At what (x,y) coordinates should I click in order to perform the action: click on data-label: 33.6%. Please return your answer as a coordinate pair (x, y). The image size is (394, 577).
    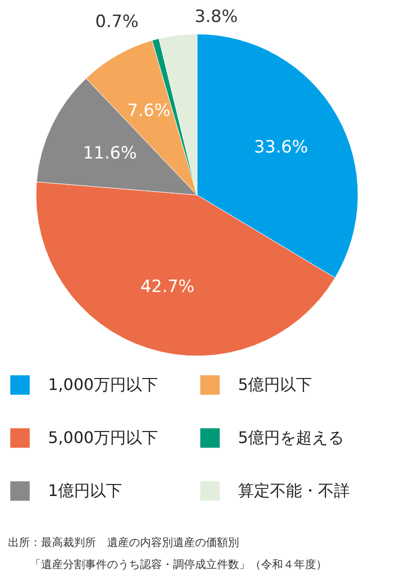
    Looking at the image, I should click on (281, 147).